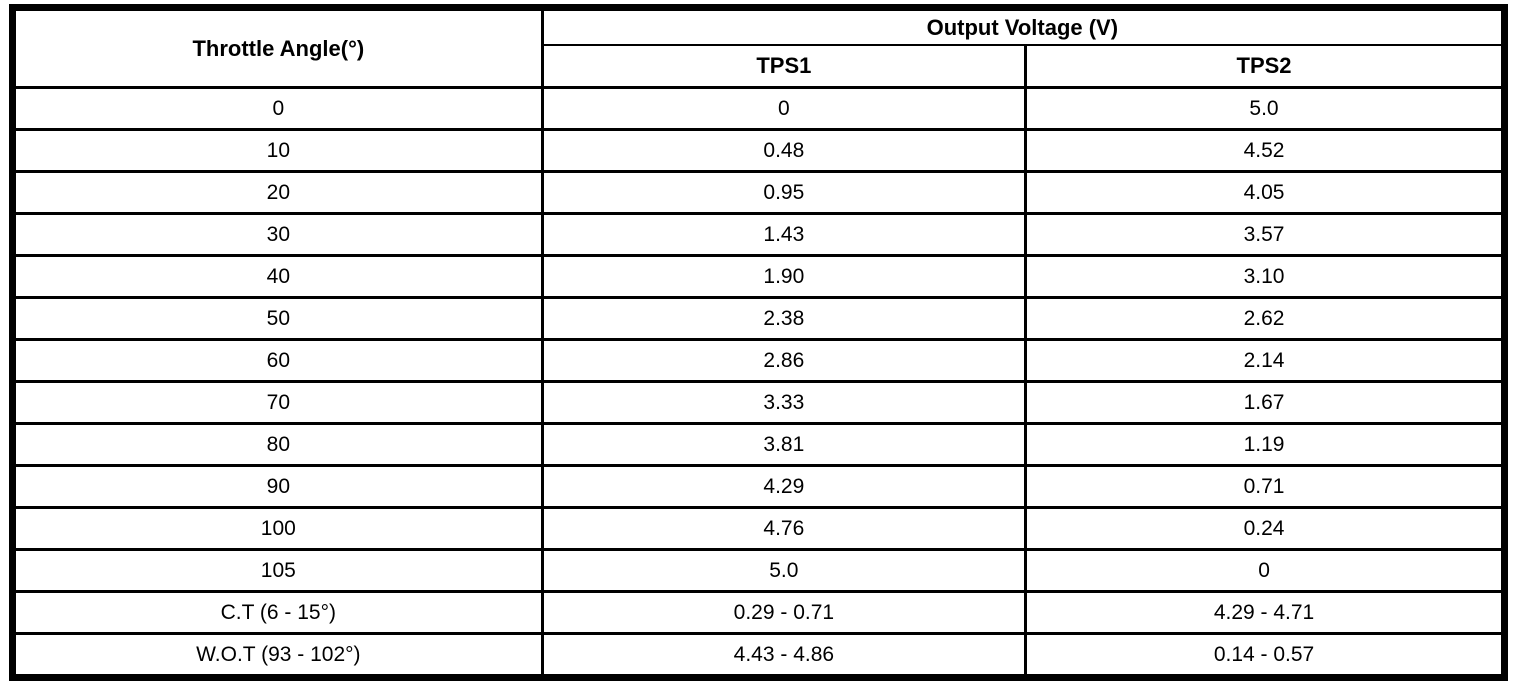 The width and height of the screenshot is (1520, 690). Describe the element at coordinates (277, 486) in the screenshot. I see `angle-cell: 90` at that location.